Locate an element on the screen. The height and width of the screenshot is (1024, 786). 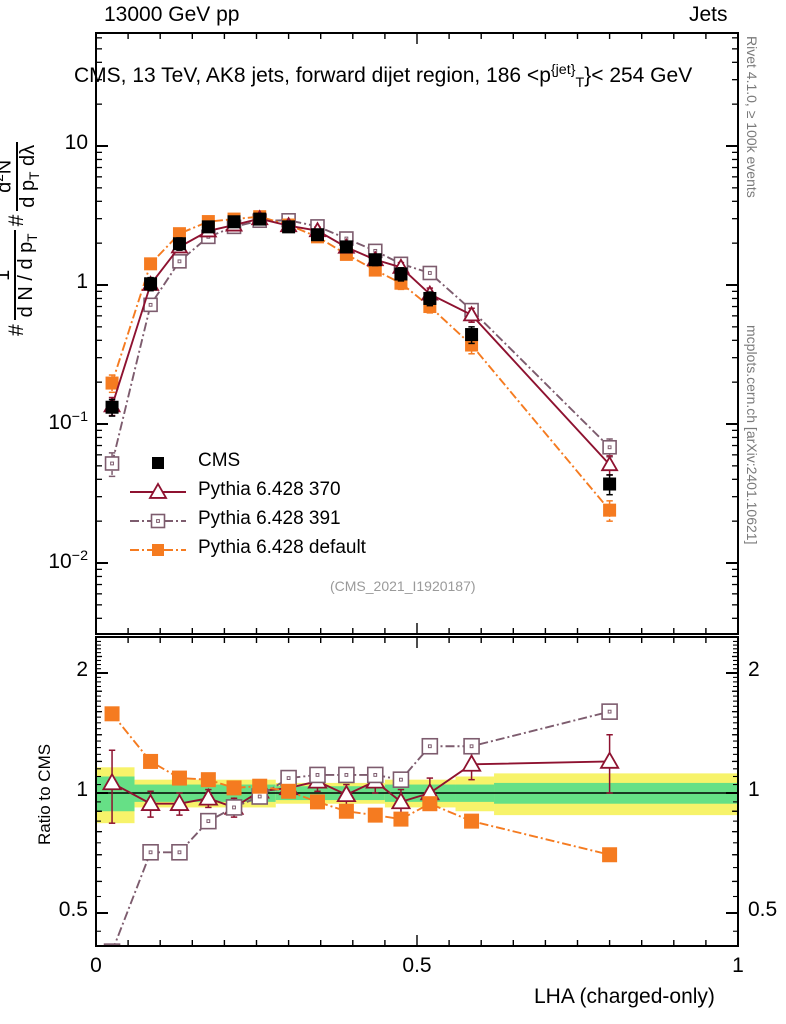
caption-subscript: T is located at coordinates (580, 83).